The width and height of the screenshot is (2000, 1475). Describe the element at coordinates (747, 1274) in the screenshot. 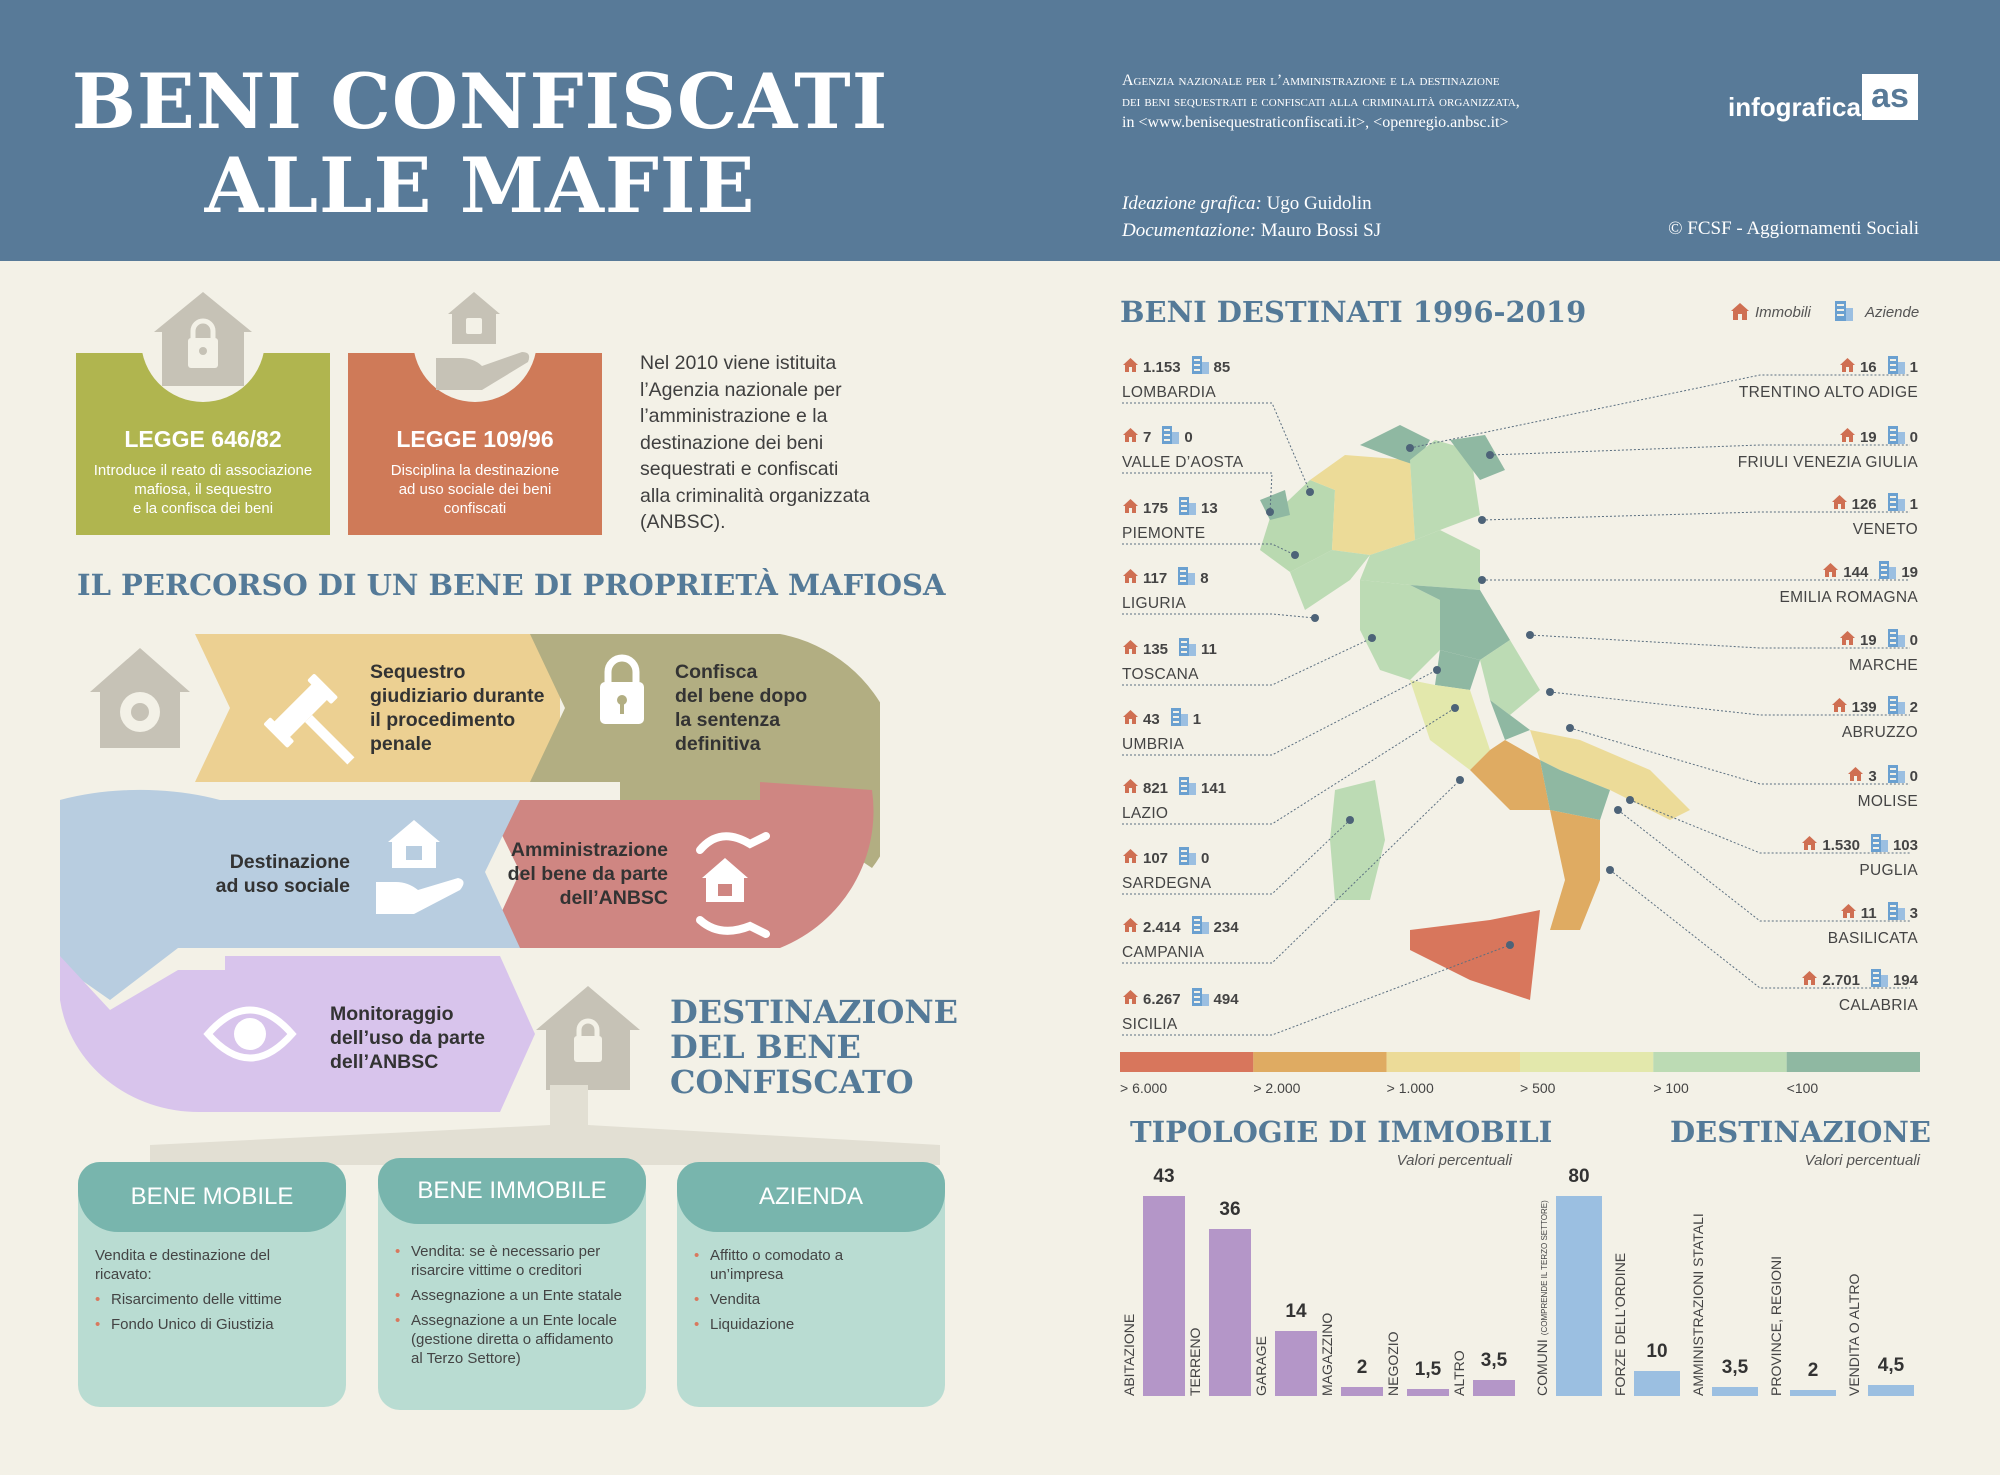

I see `list-item-text: un’impresa` at that location.